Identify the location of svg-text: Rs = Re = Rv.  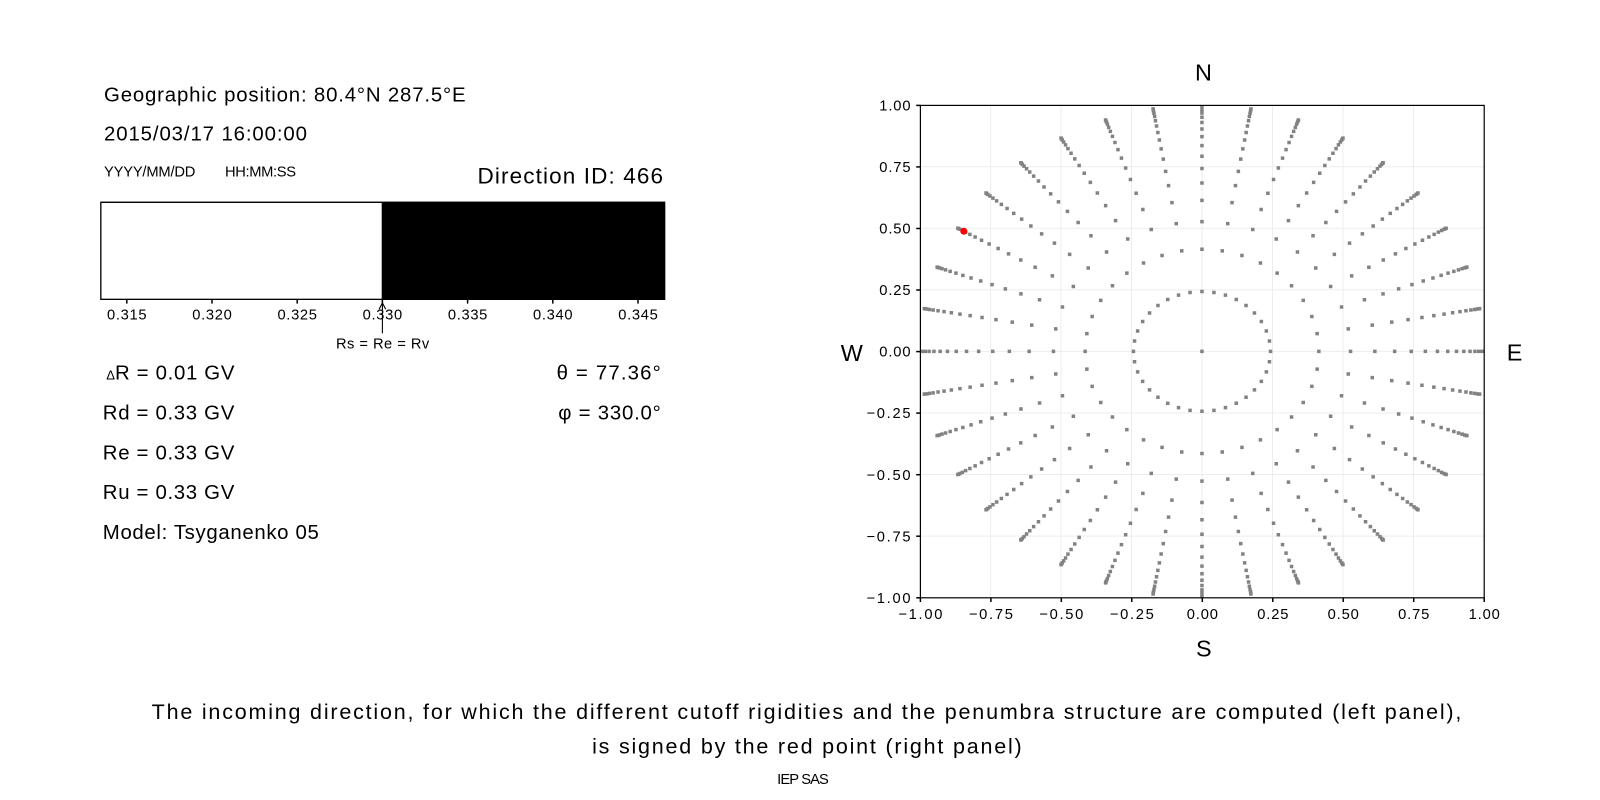
(383, 345).